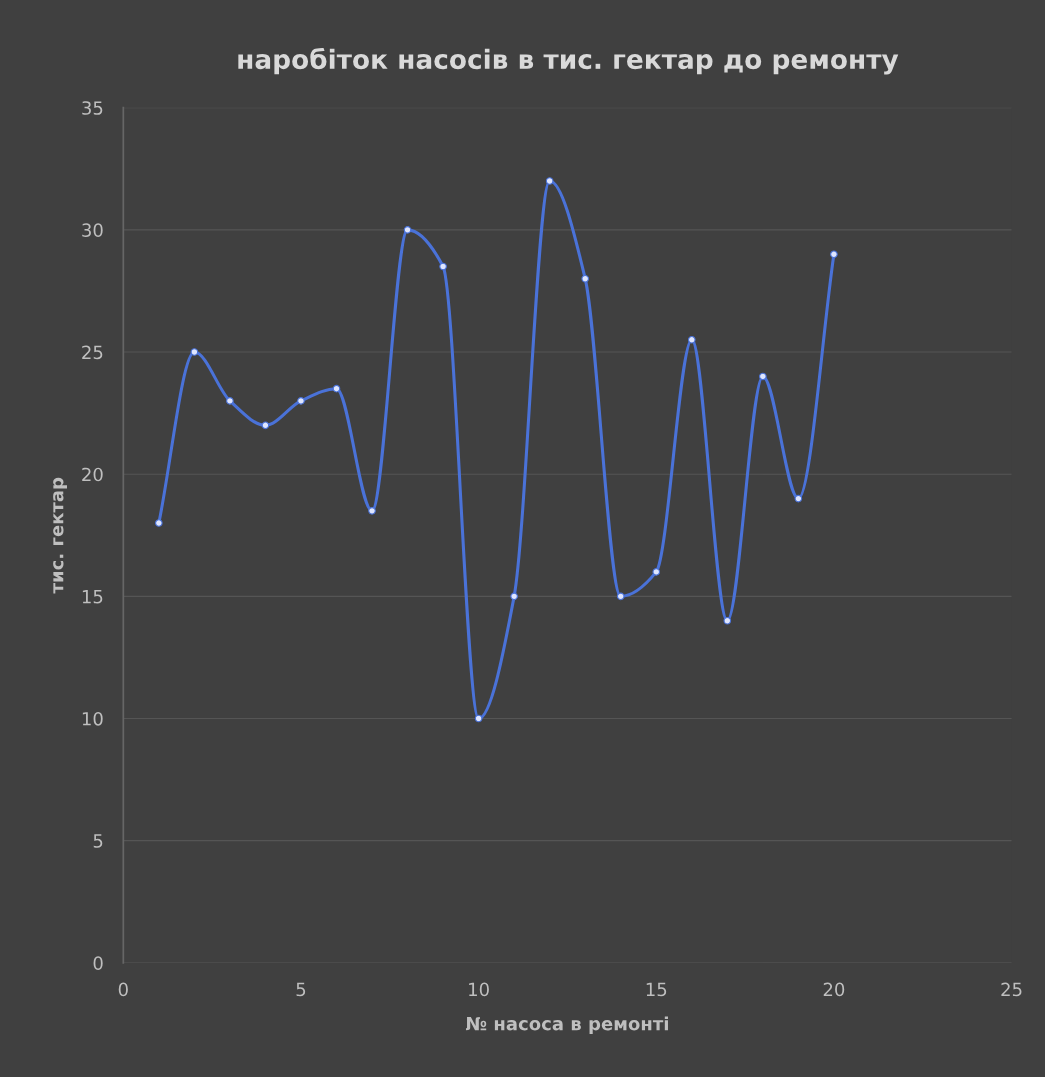 Image resolution: width=1045 pixels, height=1077 pixels. What do you see at coordinates (834, 989) in the screenshot?
I see `x-tick-label: 20` at bounding box center [834, 989].